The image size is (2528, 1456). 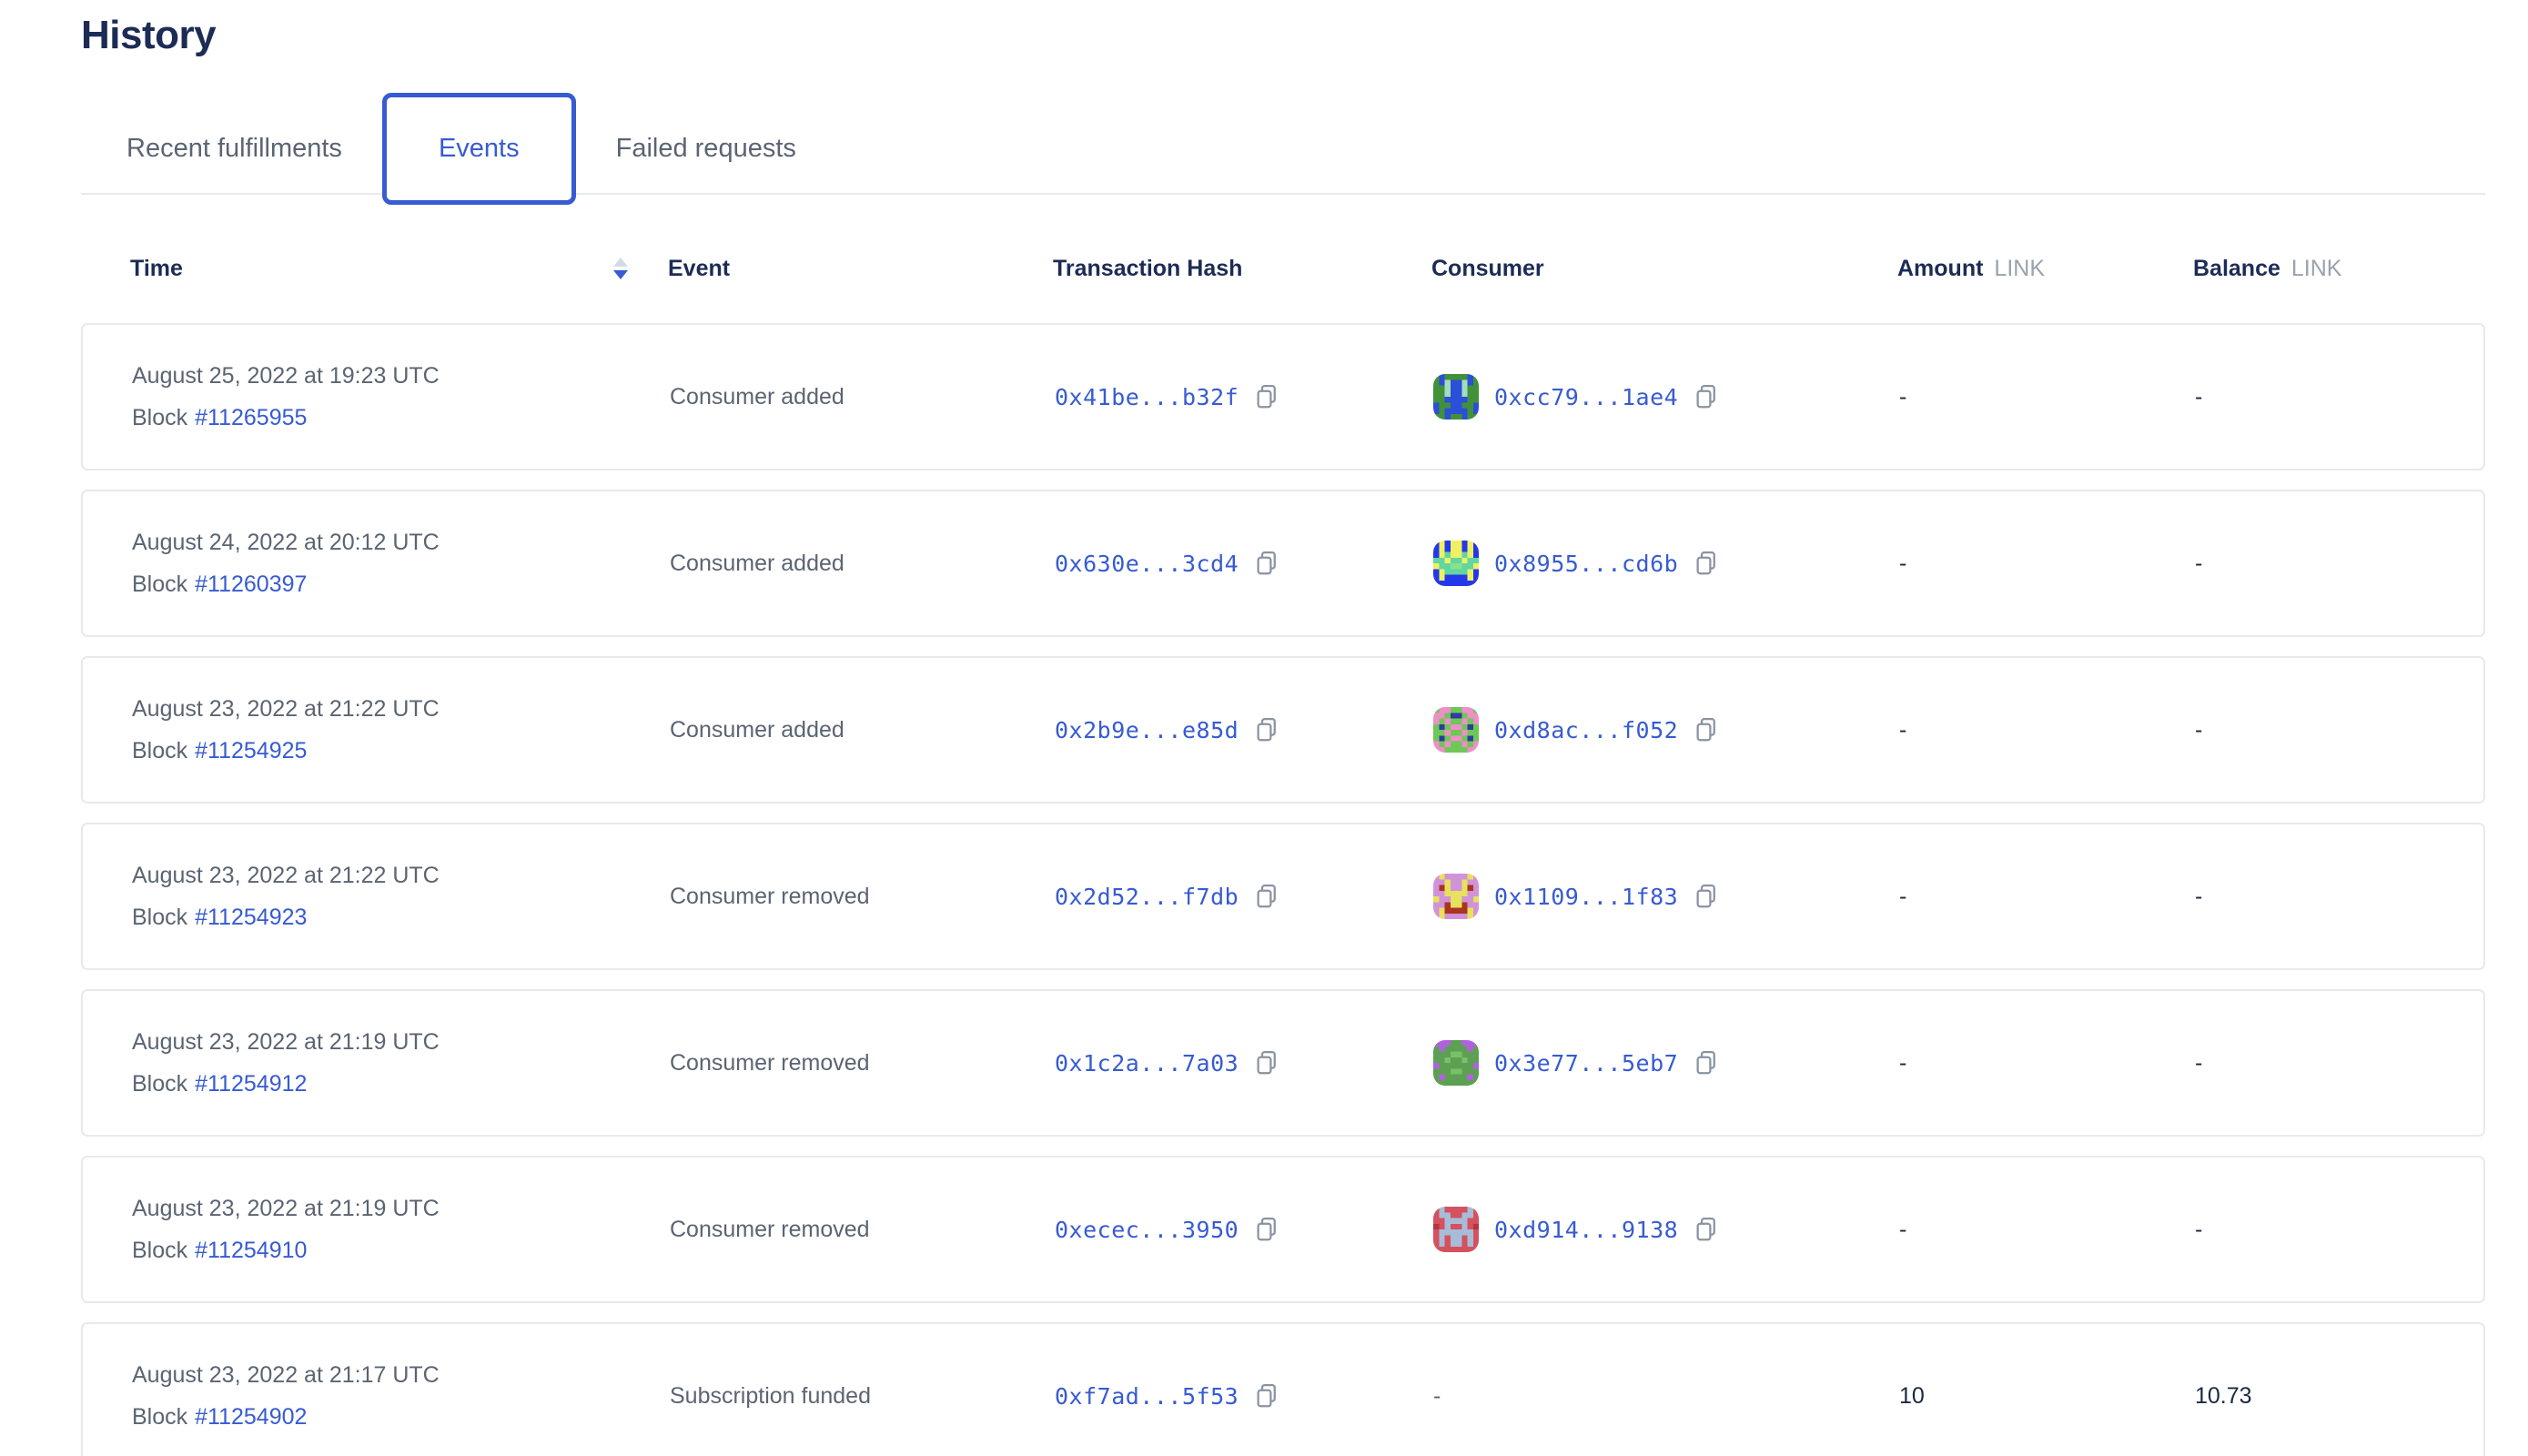 What do you see at coordinates (1586, 730) in the screenshot?
I see `consumer-address-link: 0xd8ac...f052` at bounding box center [1586, 730].